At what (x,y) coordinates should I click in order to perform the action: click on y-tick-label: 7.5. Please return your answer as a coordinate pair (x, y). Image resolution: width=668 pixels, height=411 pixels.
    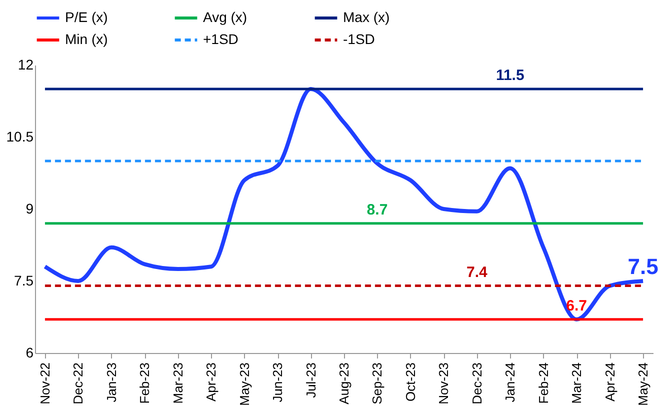
    Looking at the image, I should click on (24, 280).